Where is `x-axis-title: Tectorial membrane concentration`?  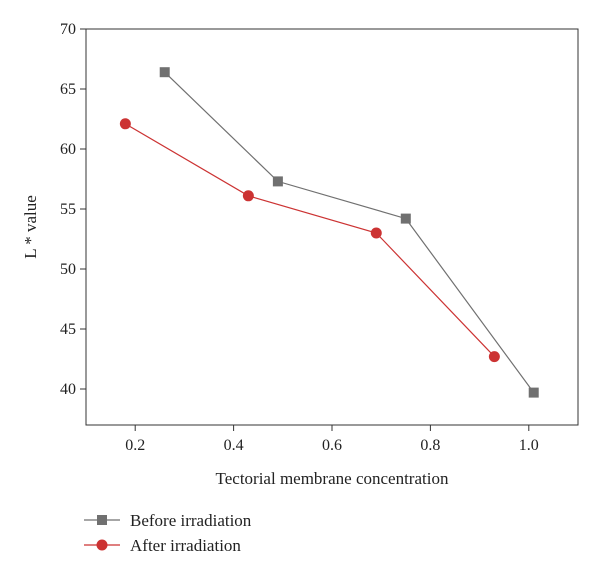
x-axis-title: Tectorial membrane concentration is located at coordinates (332, 478).